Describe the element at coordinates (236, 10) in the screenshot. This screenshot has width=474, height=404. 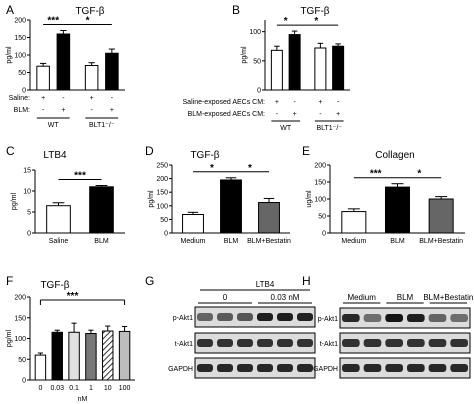
I see `panel-letter: B` at that location.